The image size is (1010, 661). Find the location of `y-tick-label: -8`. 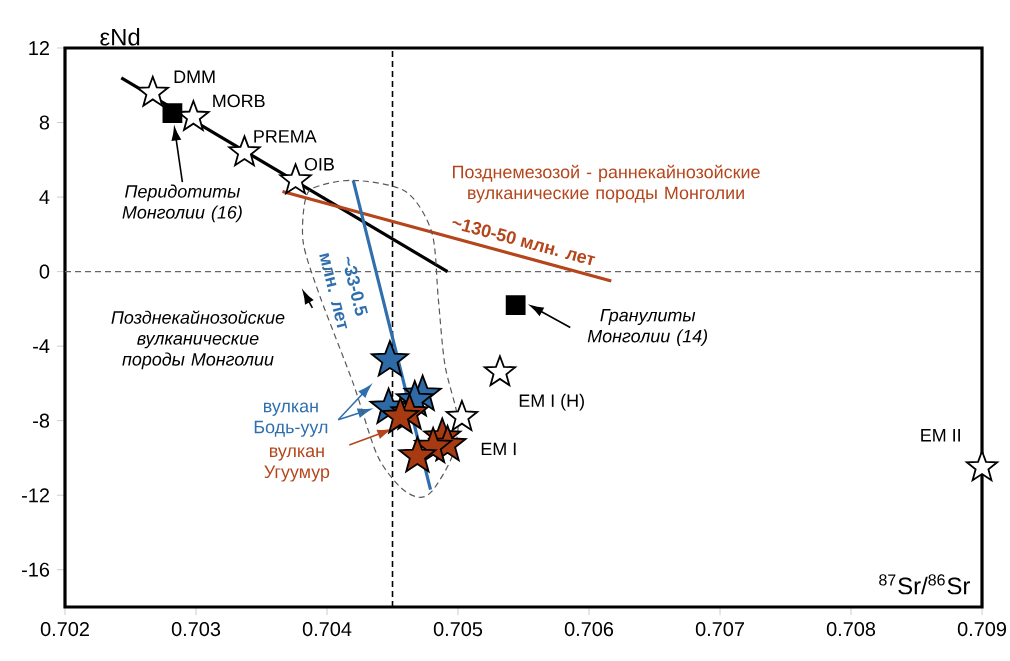

y-tick-label: -8 is located at coordinates (41, 420).